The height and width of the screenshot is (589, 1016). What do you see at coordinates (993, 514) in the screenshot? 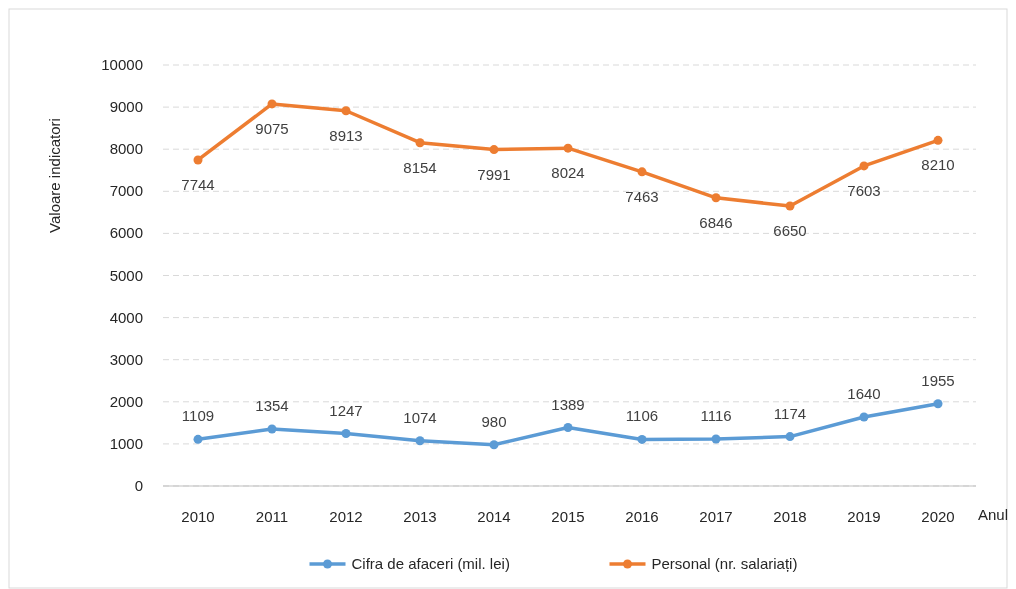
I see `x-axis-title: Anul` at bounding box center [993, 514].